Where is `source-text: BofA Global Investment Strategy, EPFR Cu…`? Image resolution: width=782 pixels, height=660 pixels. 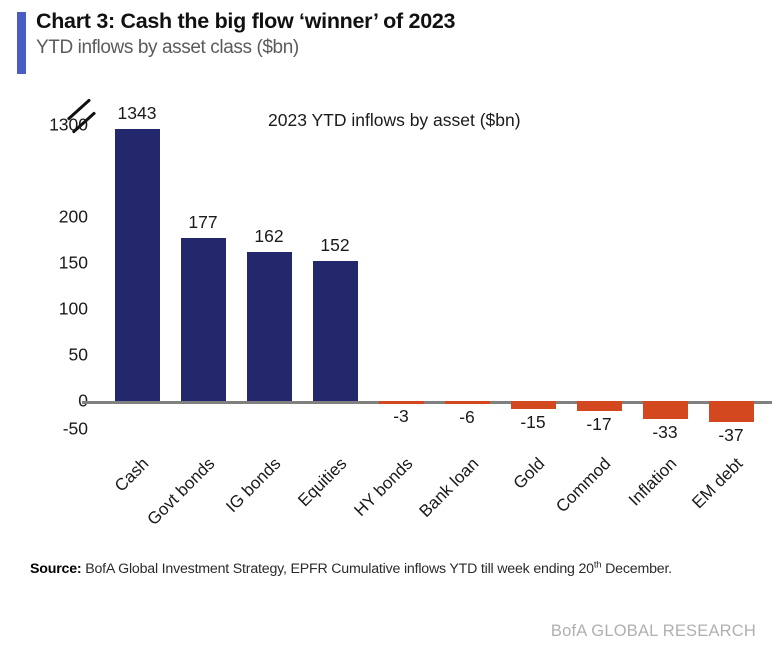
source-text: BofA Global Investment Strategy, EPFR Cu… is located at coordinates (339, 569).